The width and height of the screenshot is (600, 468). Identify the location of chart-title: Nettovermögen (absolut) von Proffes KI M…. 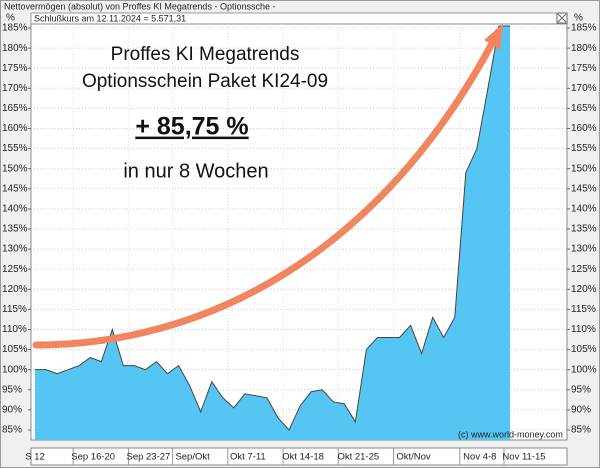
(139, 6).